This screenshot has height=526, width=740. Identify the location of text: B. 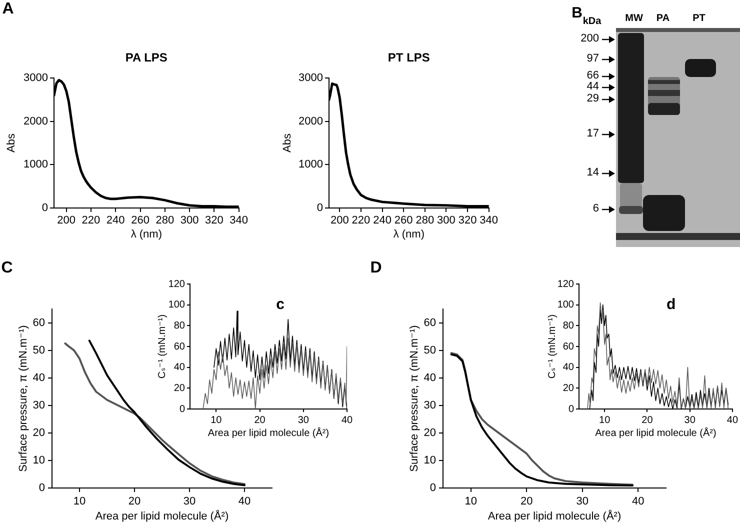
(577, 13).